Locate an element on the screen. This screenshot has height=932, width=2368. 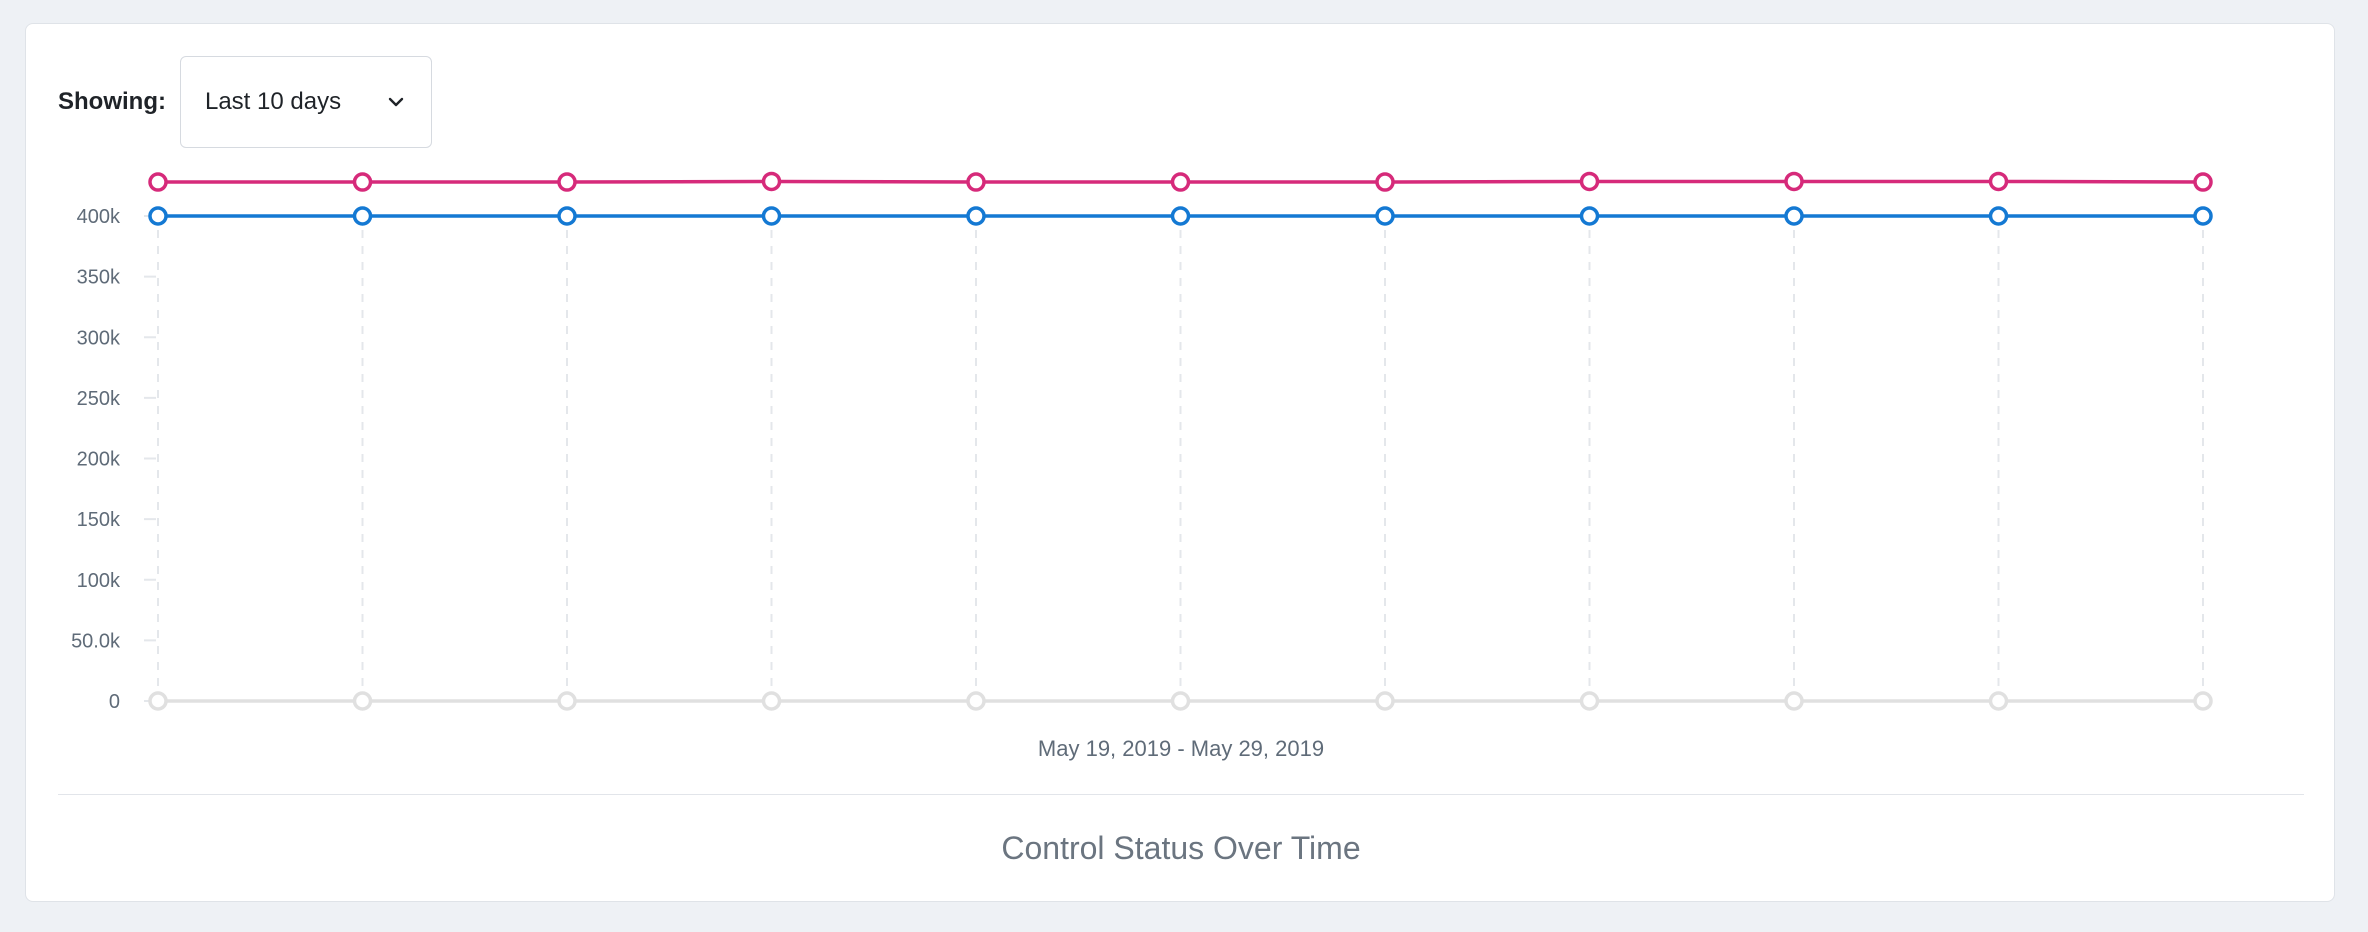
y-tick-label: 50.0k is located at coordinates (96, 641).